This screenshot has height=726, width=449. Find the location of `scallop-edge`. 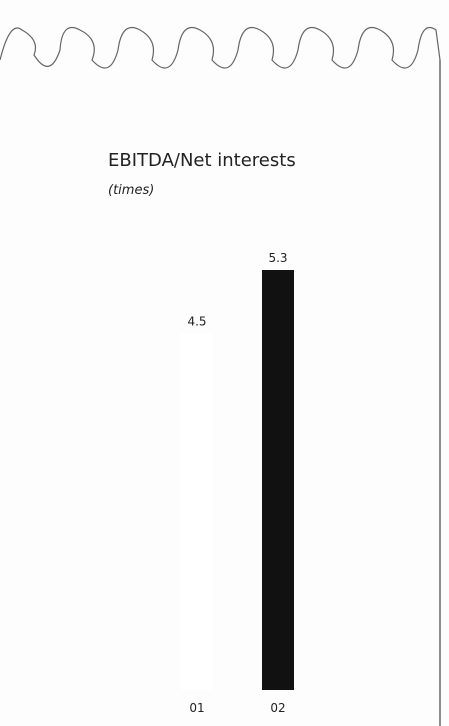

scallop-edge is located at coordinates (220, 47).